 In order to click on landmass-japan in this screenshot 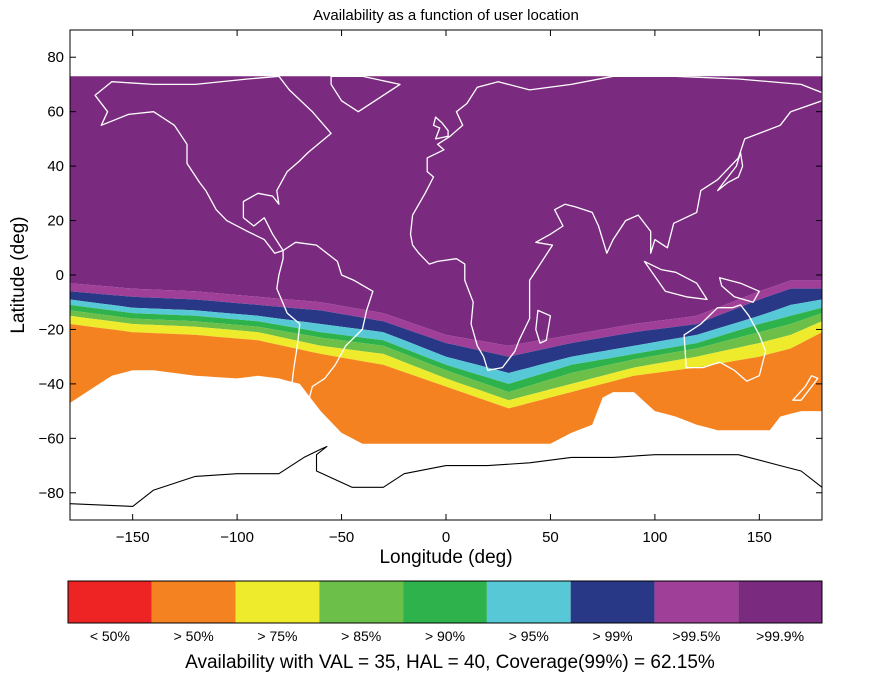, I will do `click(730, 171)`.